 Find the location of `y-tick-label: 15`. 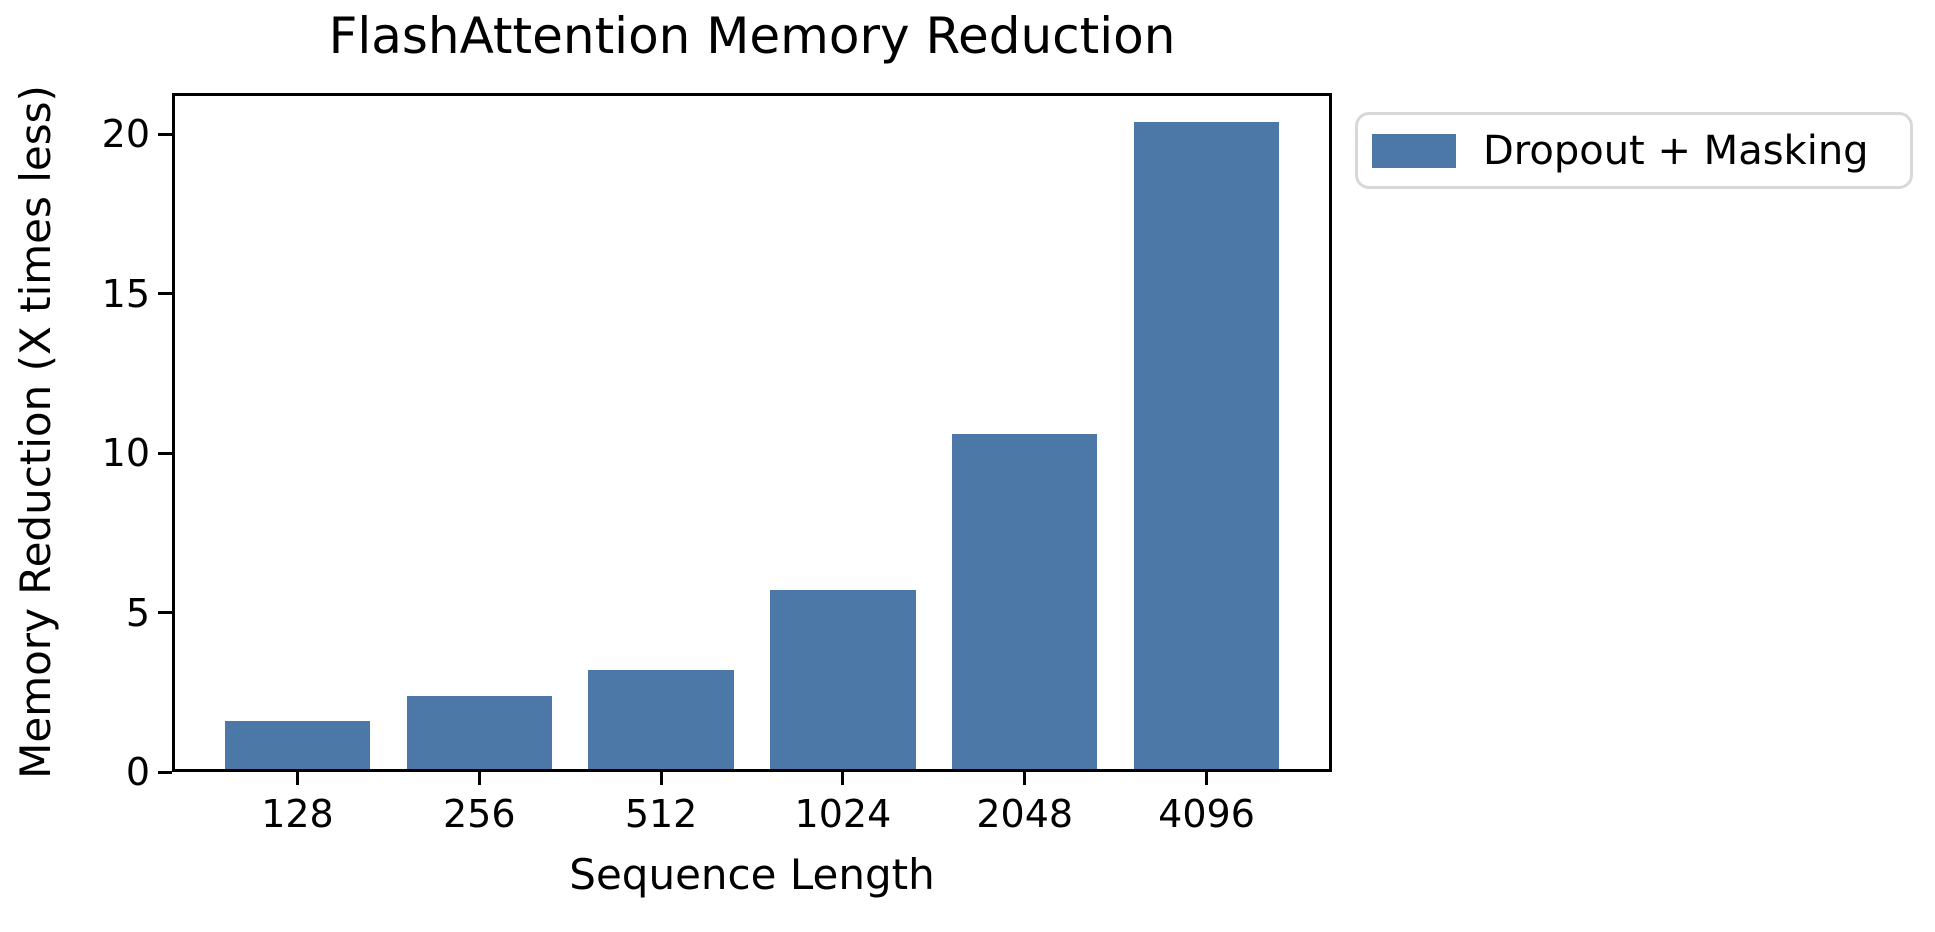

y-tick-label: 15 is located at coordinates (125, 293).